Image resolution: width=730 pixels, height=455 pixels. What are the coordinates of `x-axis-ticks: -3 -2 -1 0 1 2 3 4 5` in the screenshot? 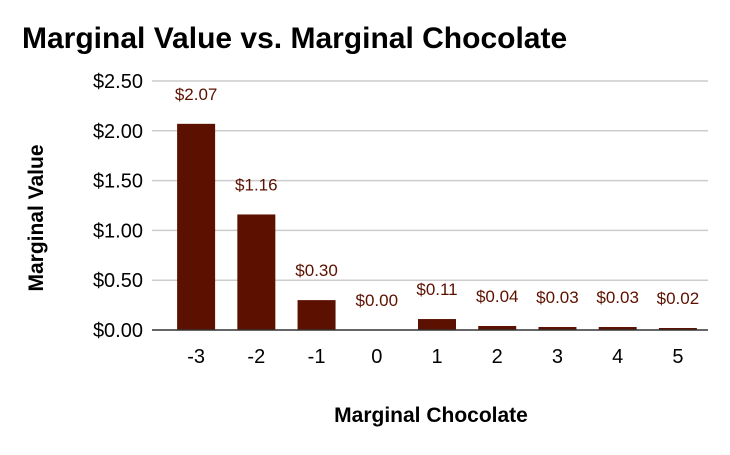 It's located at (435, 357).